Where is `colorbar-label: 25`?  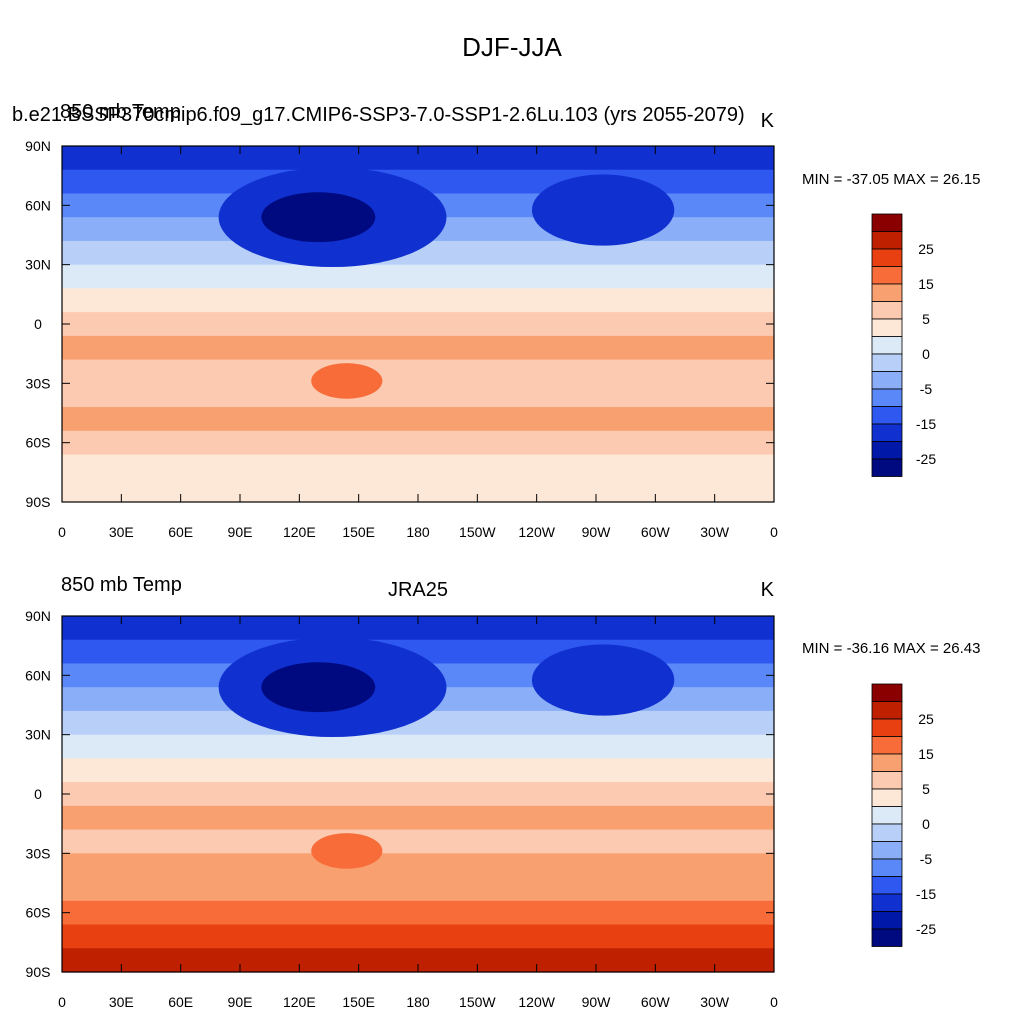 colorbar-label: 25 is located at coordinates (926, 719).